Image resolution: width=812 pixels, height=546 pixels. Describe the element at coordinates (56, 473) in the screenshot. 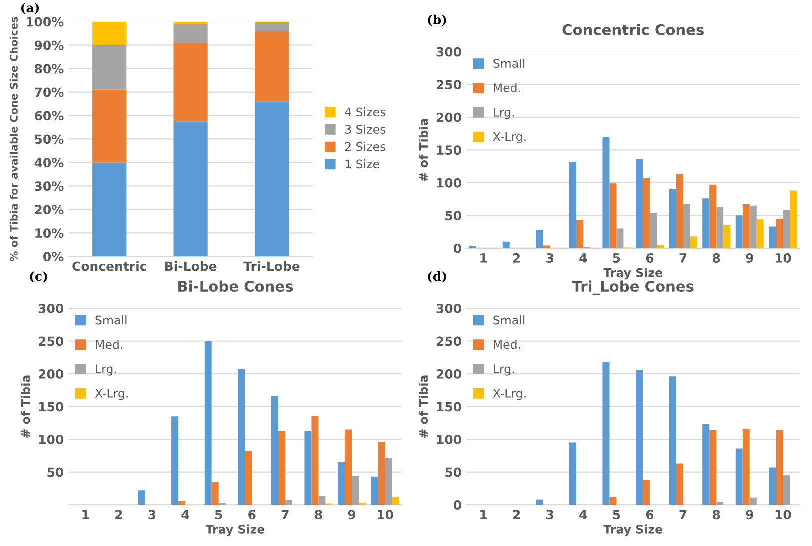

I see `y-tick-label: 50` at that location.